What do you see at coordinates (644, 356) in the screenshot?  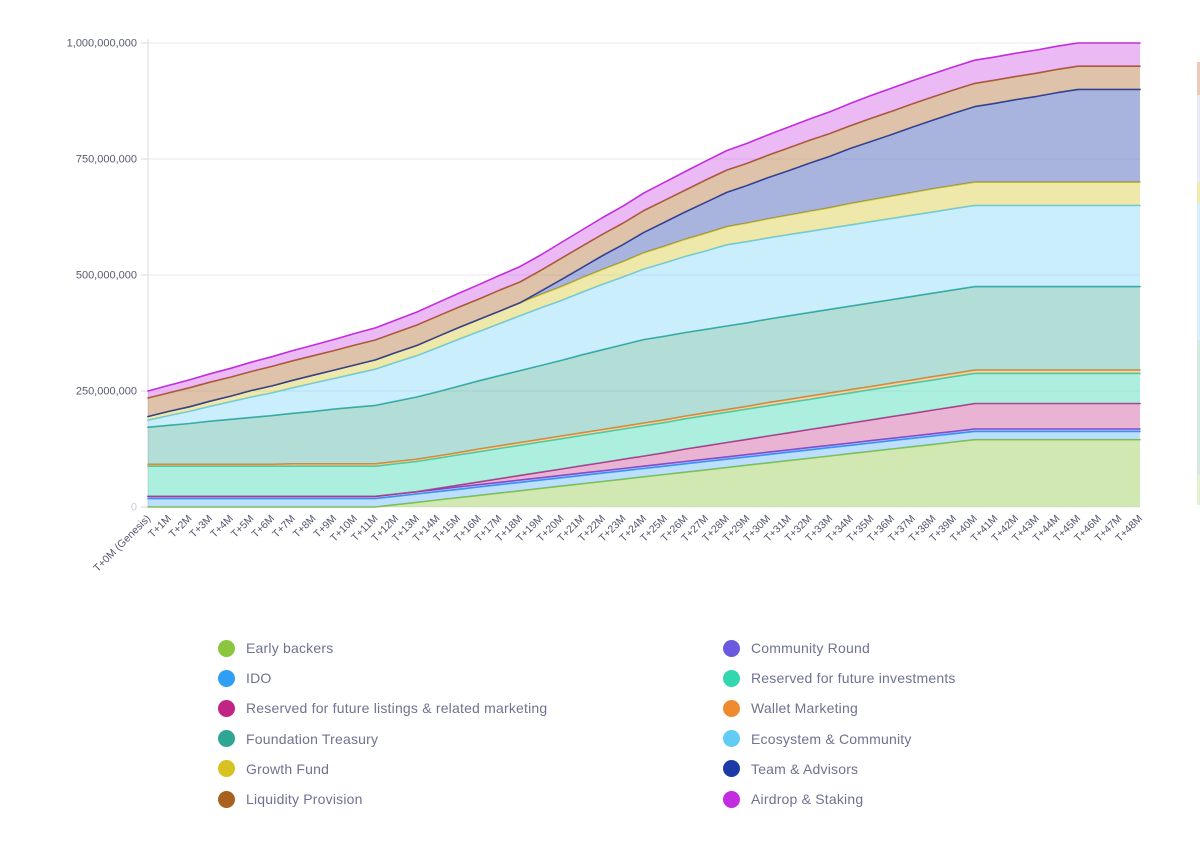 I see `area-top-edge-foundation-treasury` at bounding box center [644, 356].